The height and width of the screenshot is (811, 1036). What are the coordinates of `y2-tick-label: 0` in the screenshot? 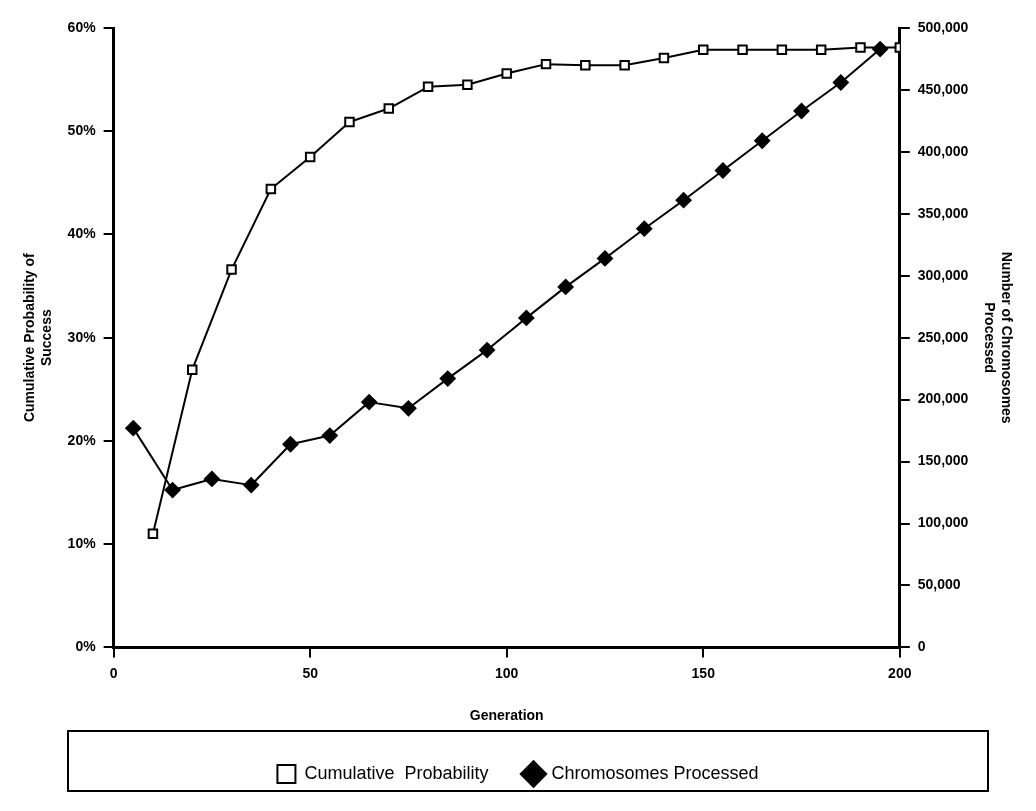 It's located at (921, 646).